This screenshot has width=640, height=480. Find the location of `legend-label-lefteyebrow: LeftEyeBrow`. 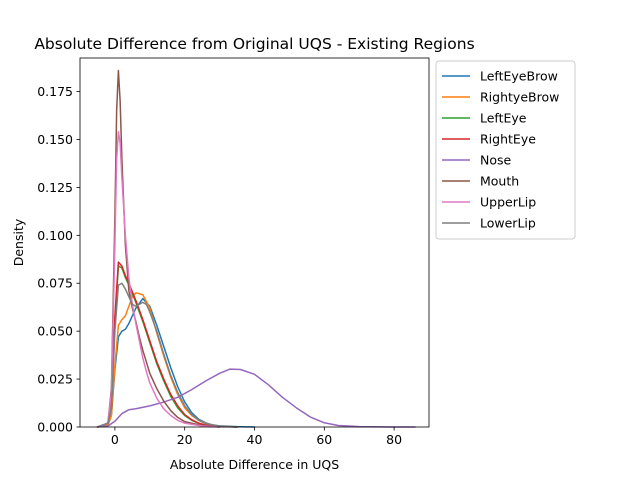

legend-label-lefteyebrow: LeftEyeBrow is located at coordinates (519, 76).